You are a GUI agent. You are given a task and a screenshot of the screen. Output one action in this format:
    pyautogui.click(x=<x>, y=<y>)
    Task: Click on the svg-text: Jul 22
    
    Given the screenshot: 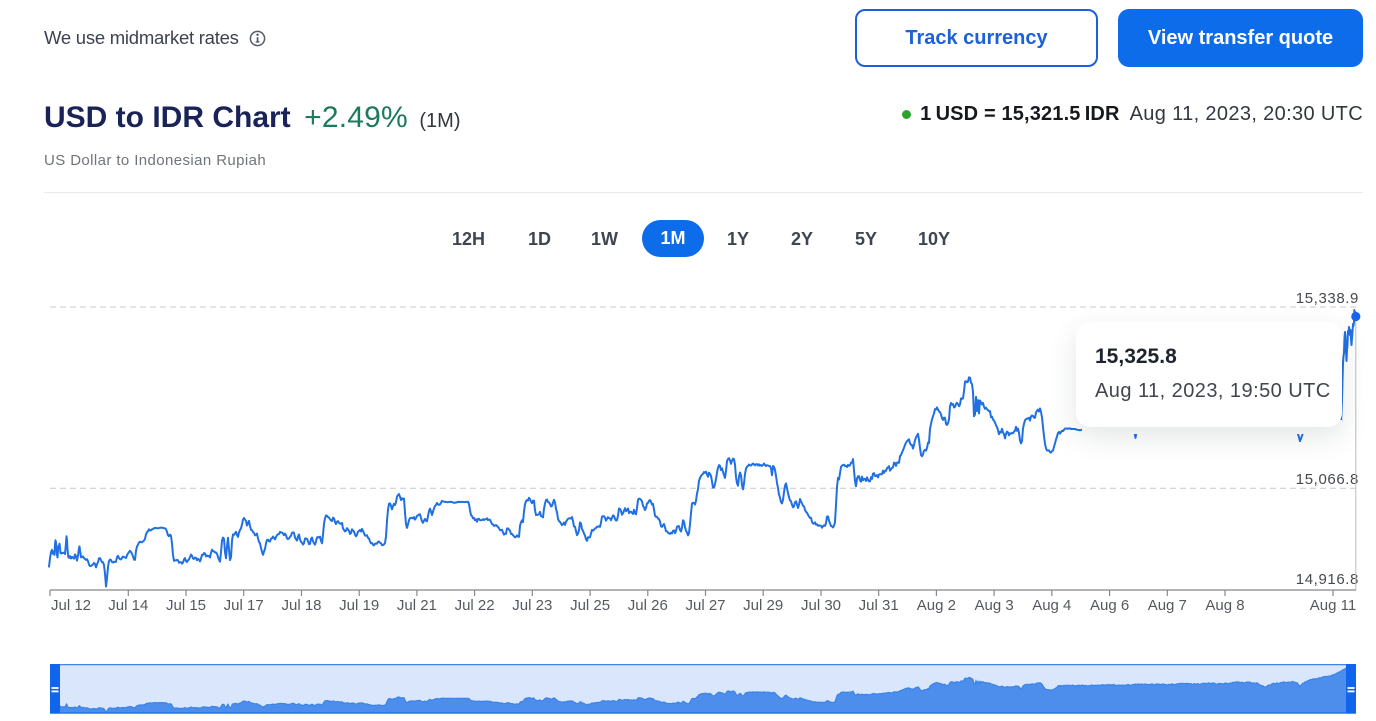 What is the action you would take?
    pyautogui.click(x=475, y=605)
    